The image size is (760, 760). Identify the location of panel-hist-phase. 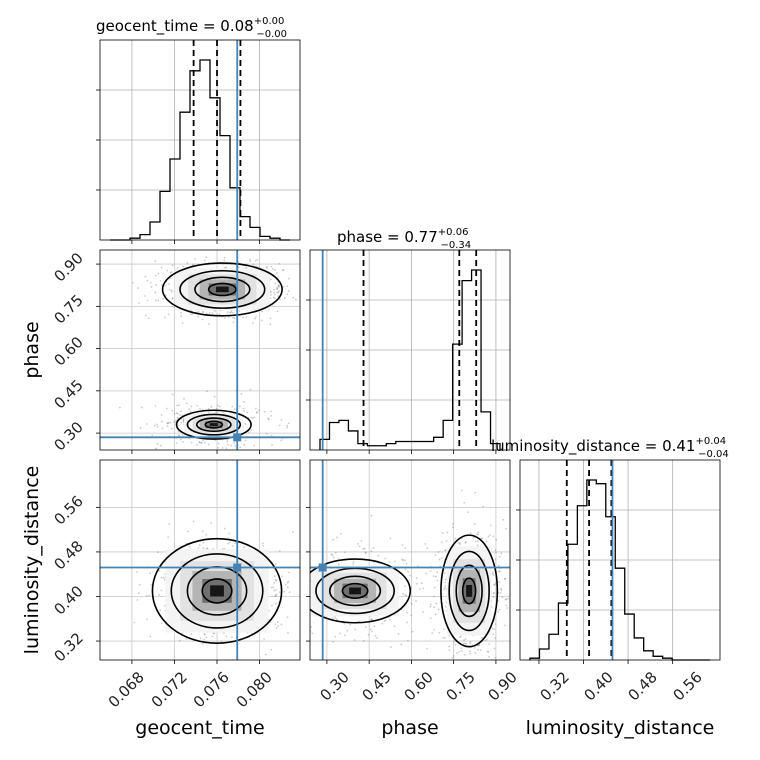
(408, 352).